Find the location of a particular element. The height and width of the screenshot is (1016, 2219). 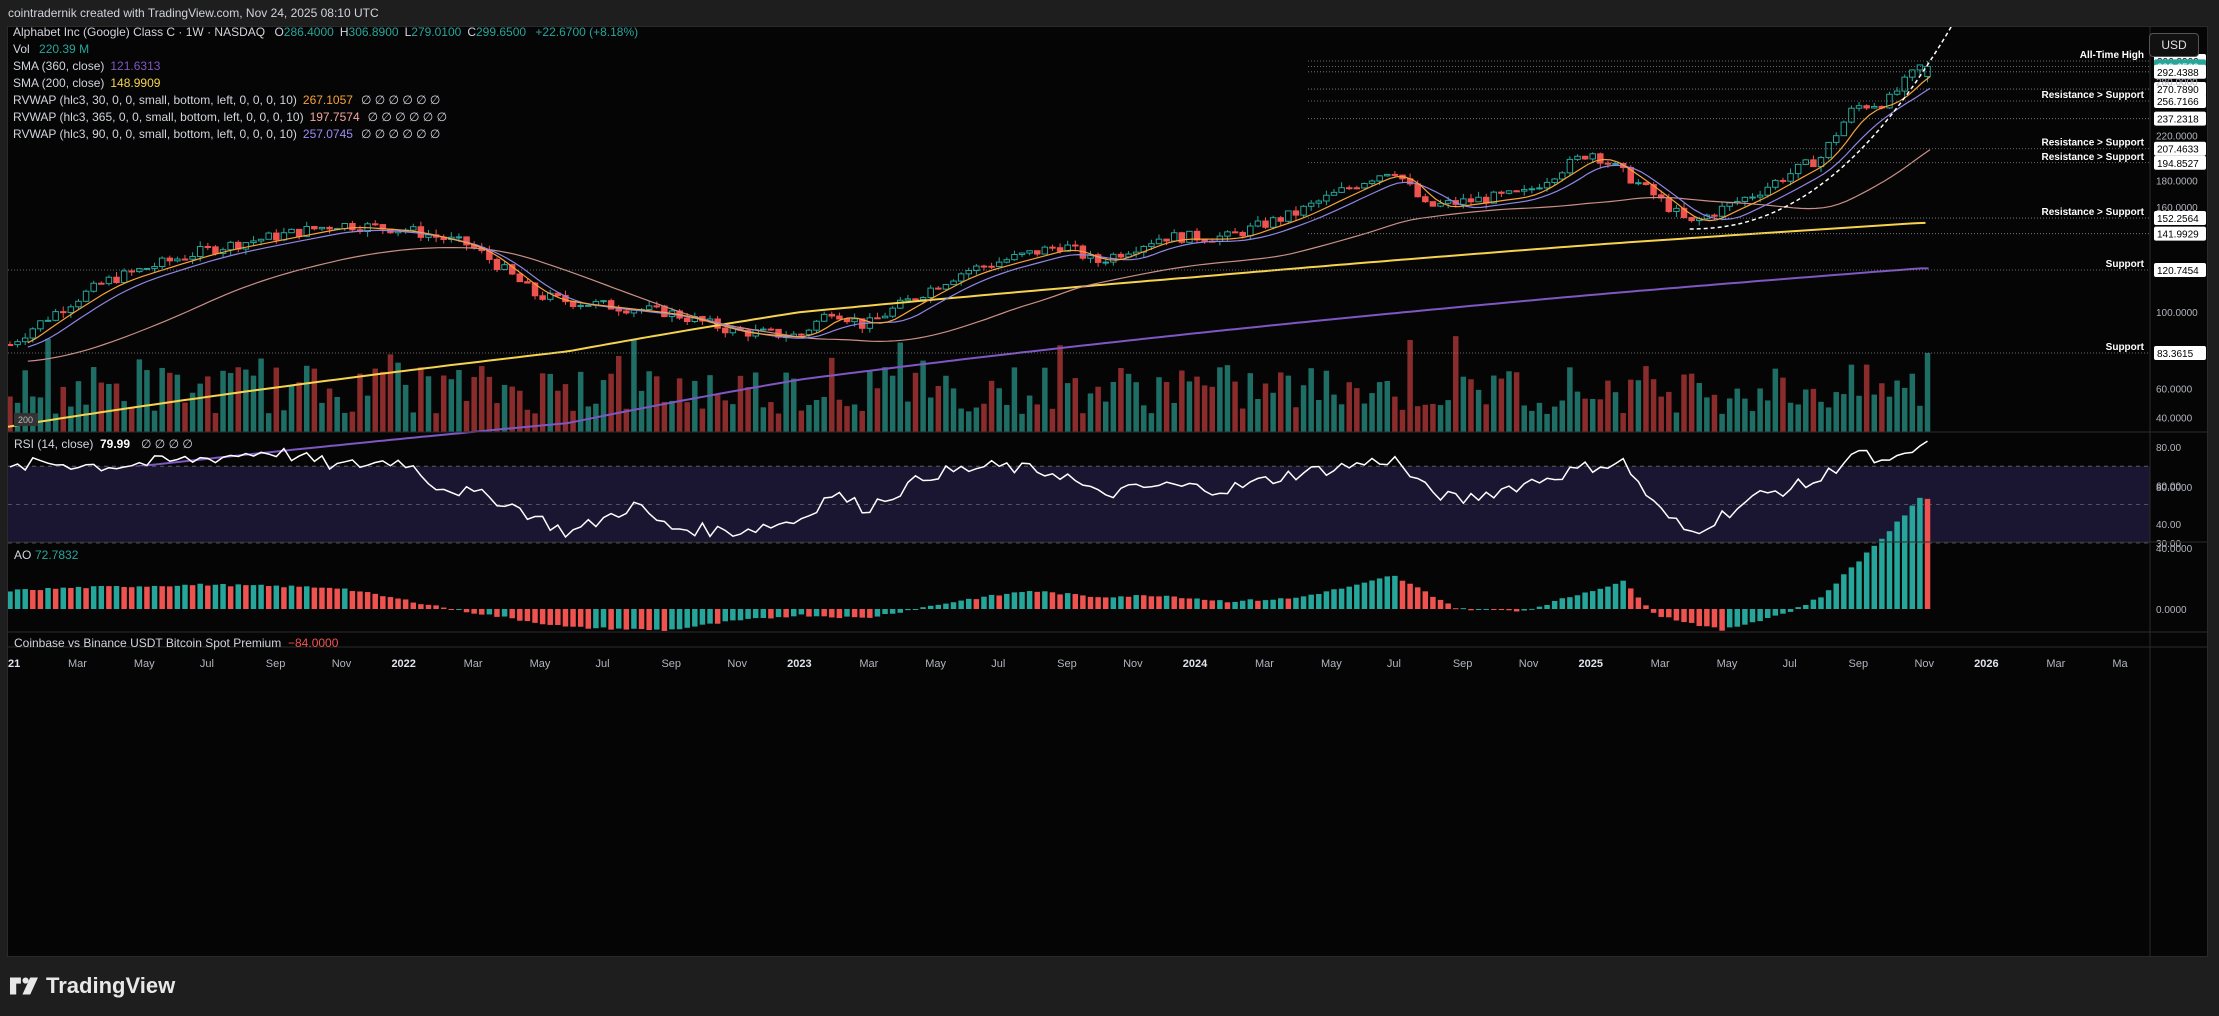

rsi-title: RSI (14, close) is located at coordinates (53, 444).